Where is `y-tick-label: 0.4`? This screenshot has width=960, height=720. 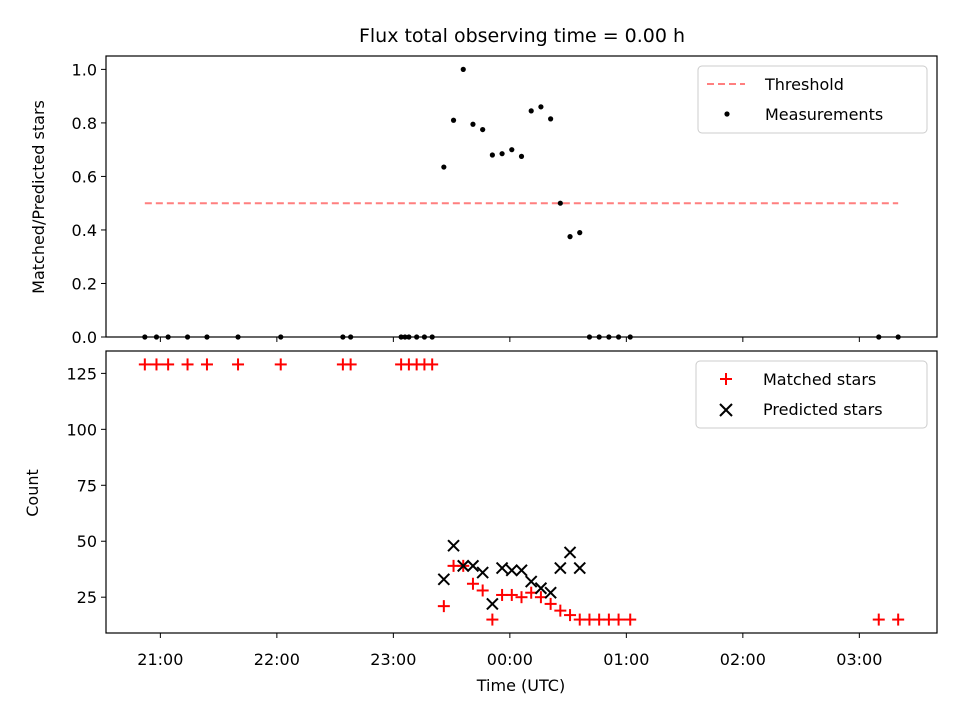 y-tick-label: 0.4 is located at coordinates (84, 230).